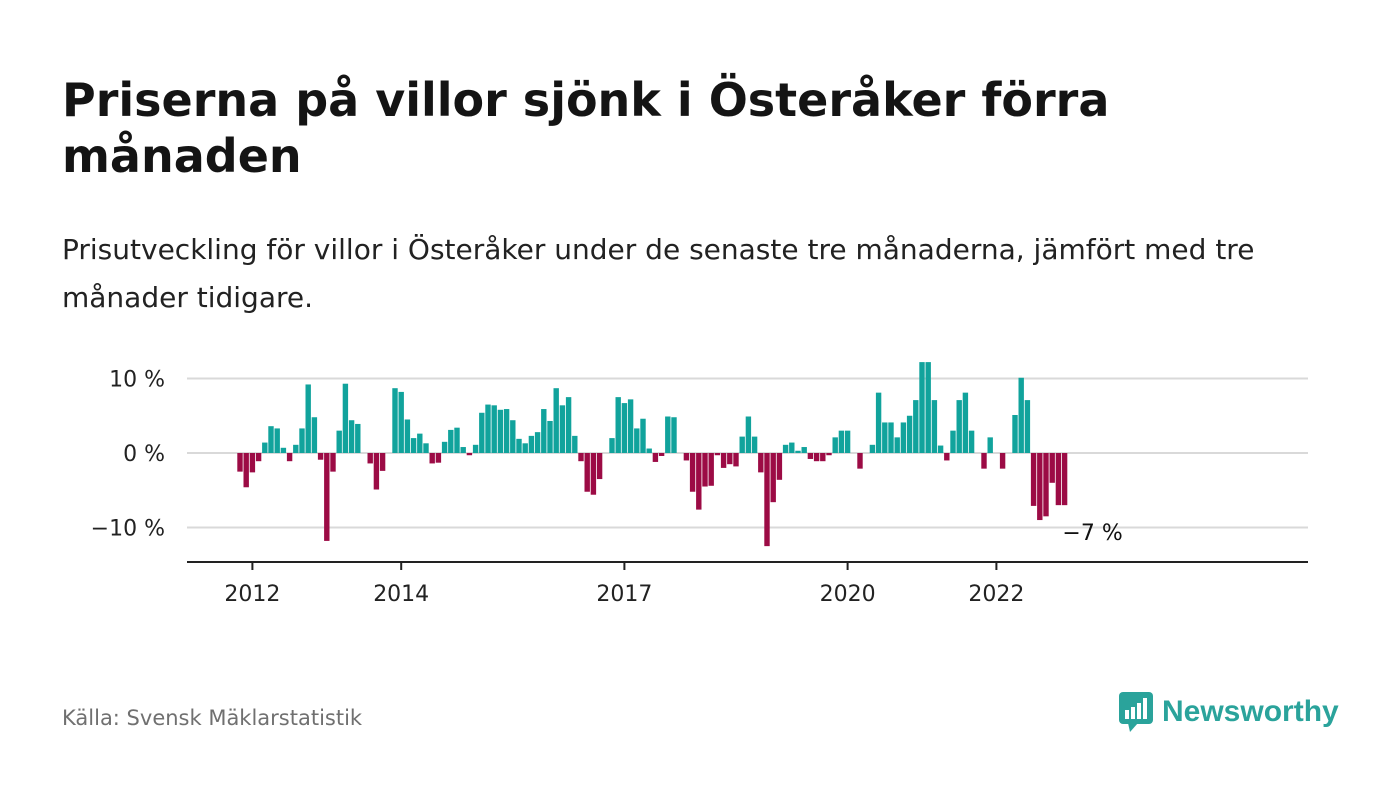 The height and width of the screenshot is (794, 1400). What do you see at coordinates (128, 529) in the screenshot?
I see `y-tick-label: −10 %` at bounding box center [128, 529].